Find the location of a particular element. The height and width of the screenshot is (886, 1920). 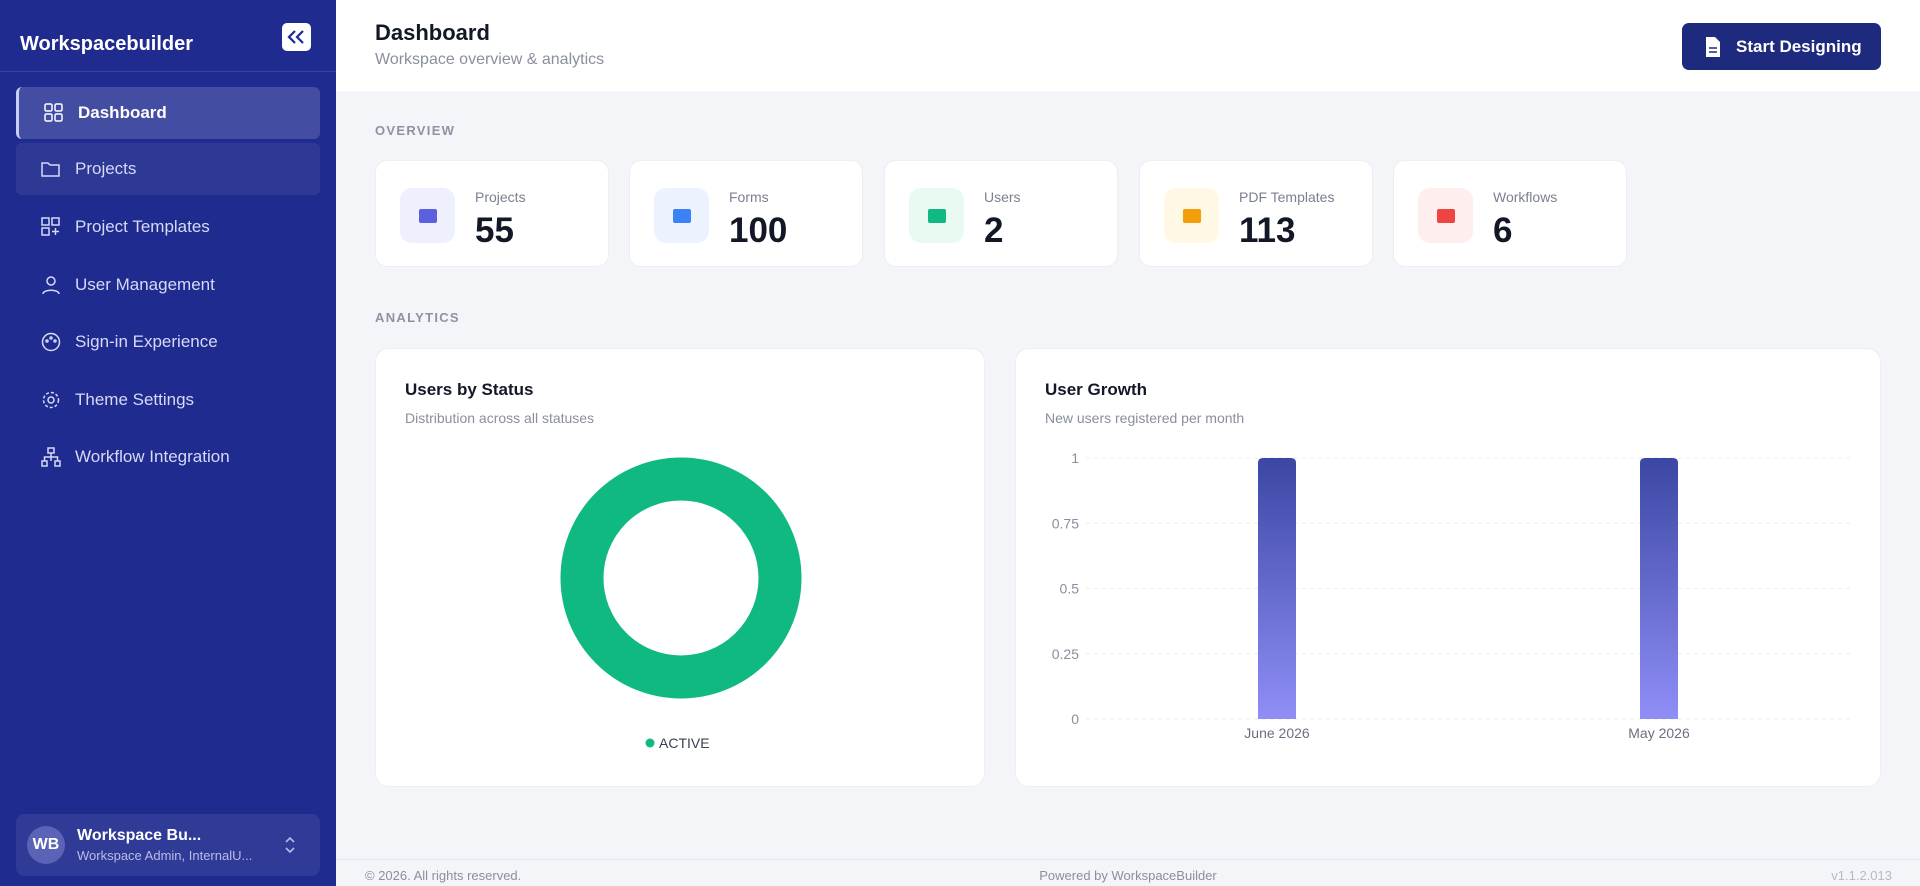

stat-card: Forms 100 is located at coordinates (746, 213).